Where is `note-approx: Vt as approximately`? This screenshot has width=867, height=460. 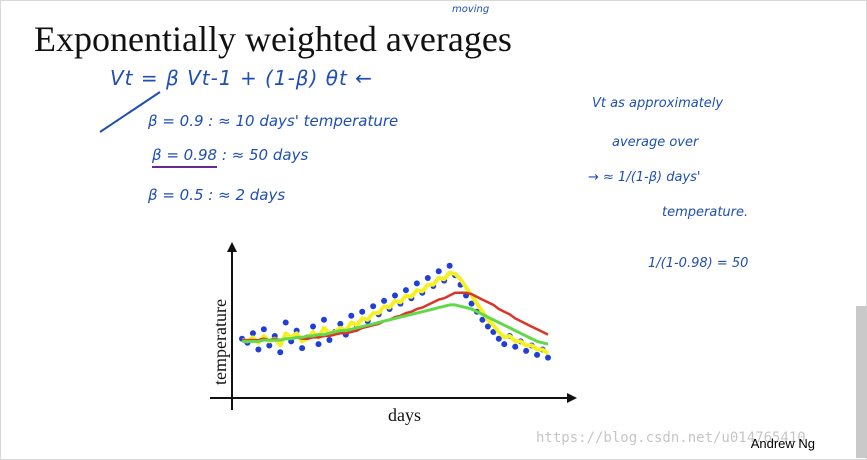 note-approx: Vt as approximately is located at coordinates (658, 103).